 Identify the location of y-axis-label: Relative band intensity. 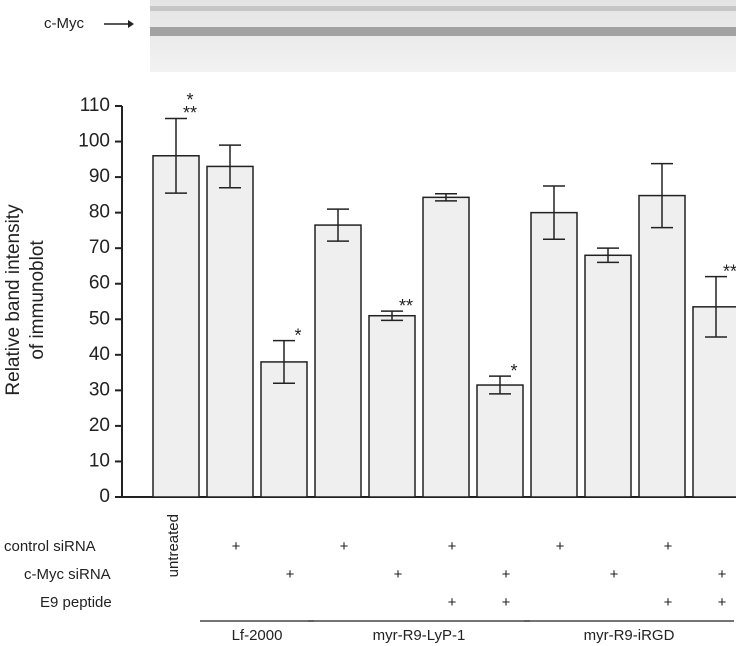
(13, 300).